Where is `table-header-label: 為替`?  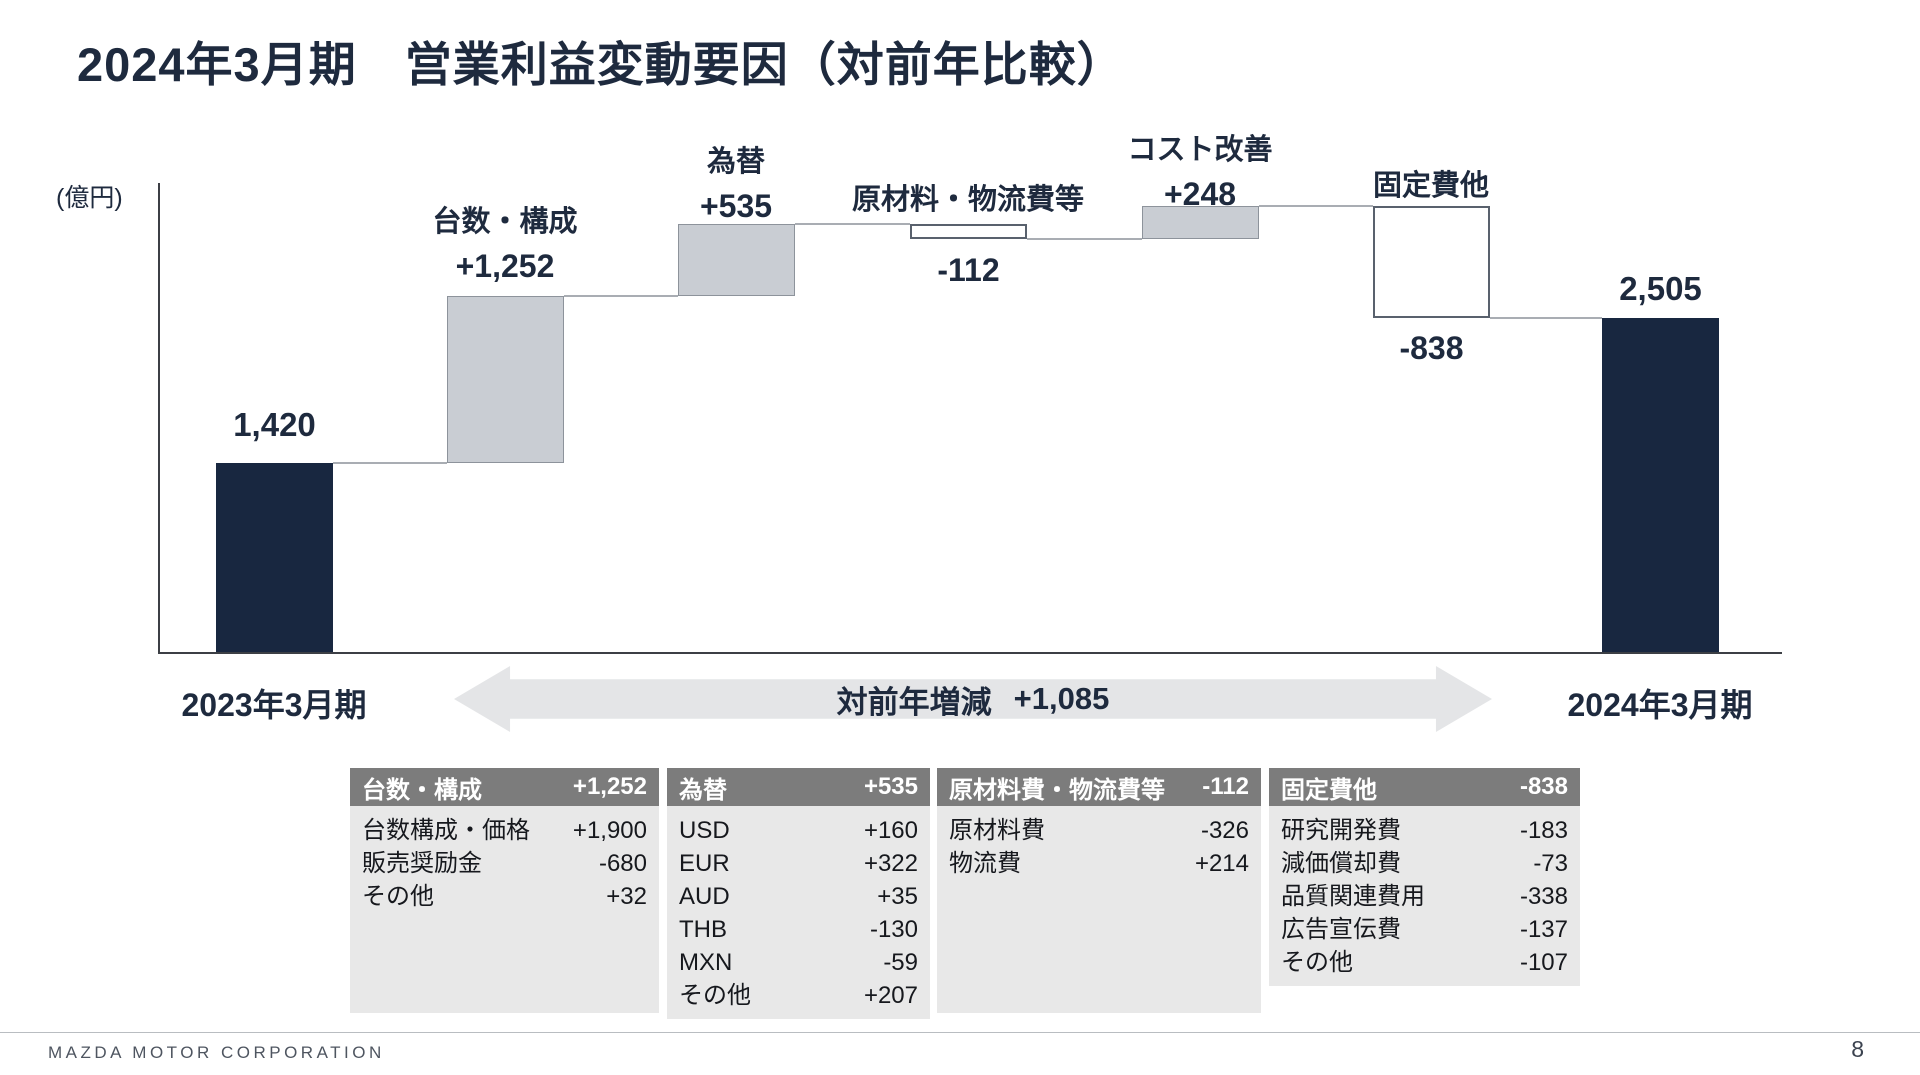 table-header-label: 為替 is located at coordinates (703, 790).